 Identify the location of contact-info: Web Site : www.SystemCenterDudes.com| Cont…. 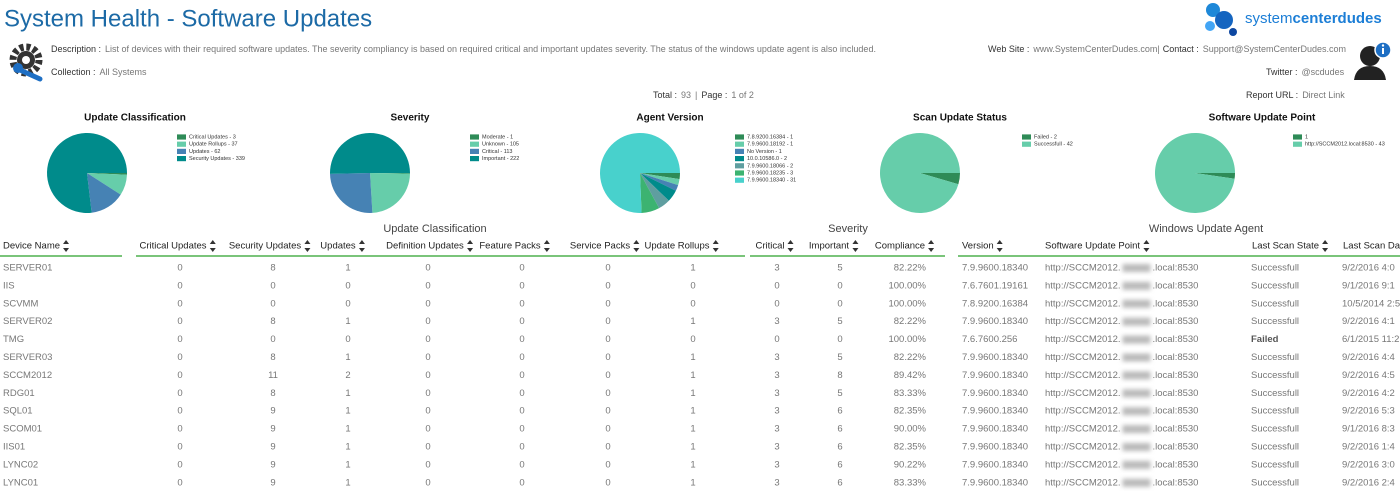
(1167, 49).